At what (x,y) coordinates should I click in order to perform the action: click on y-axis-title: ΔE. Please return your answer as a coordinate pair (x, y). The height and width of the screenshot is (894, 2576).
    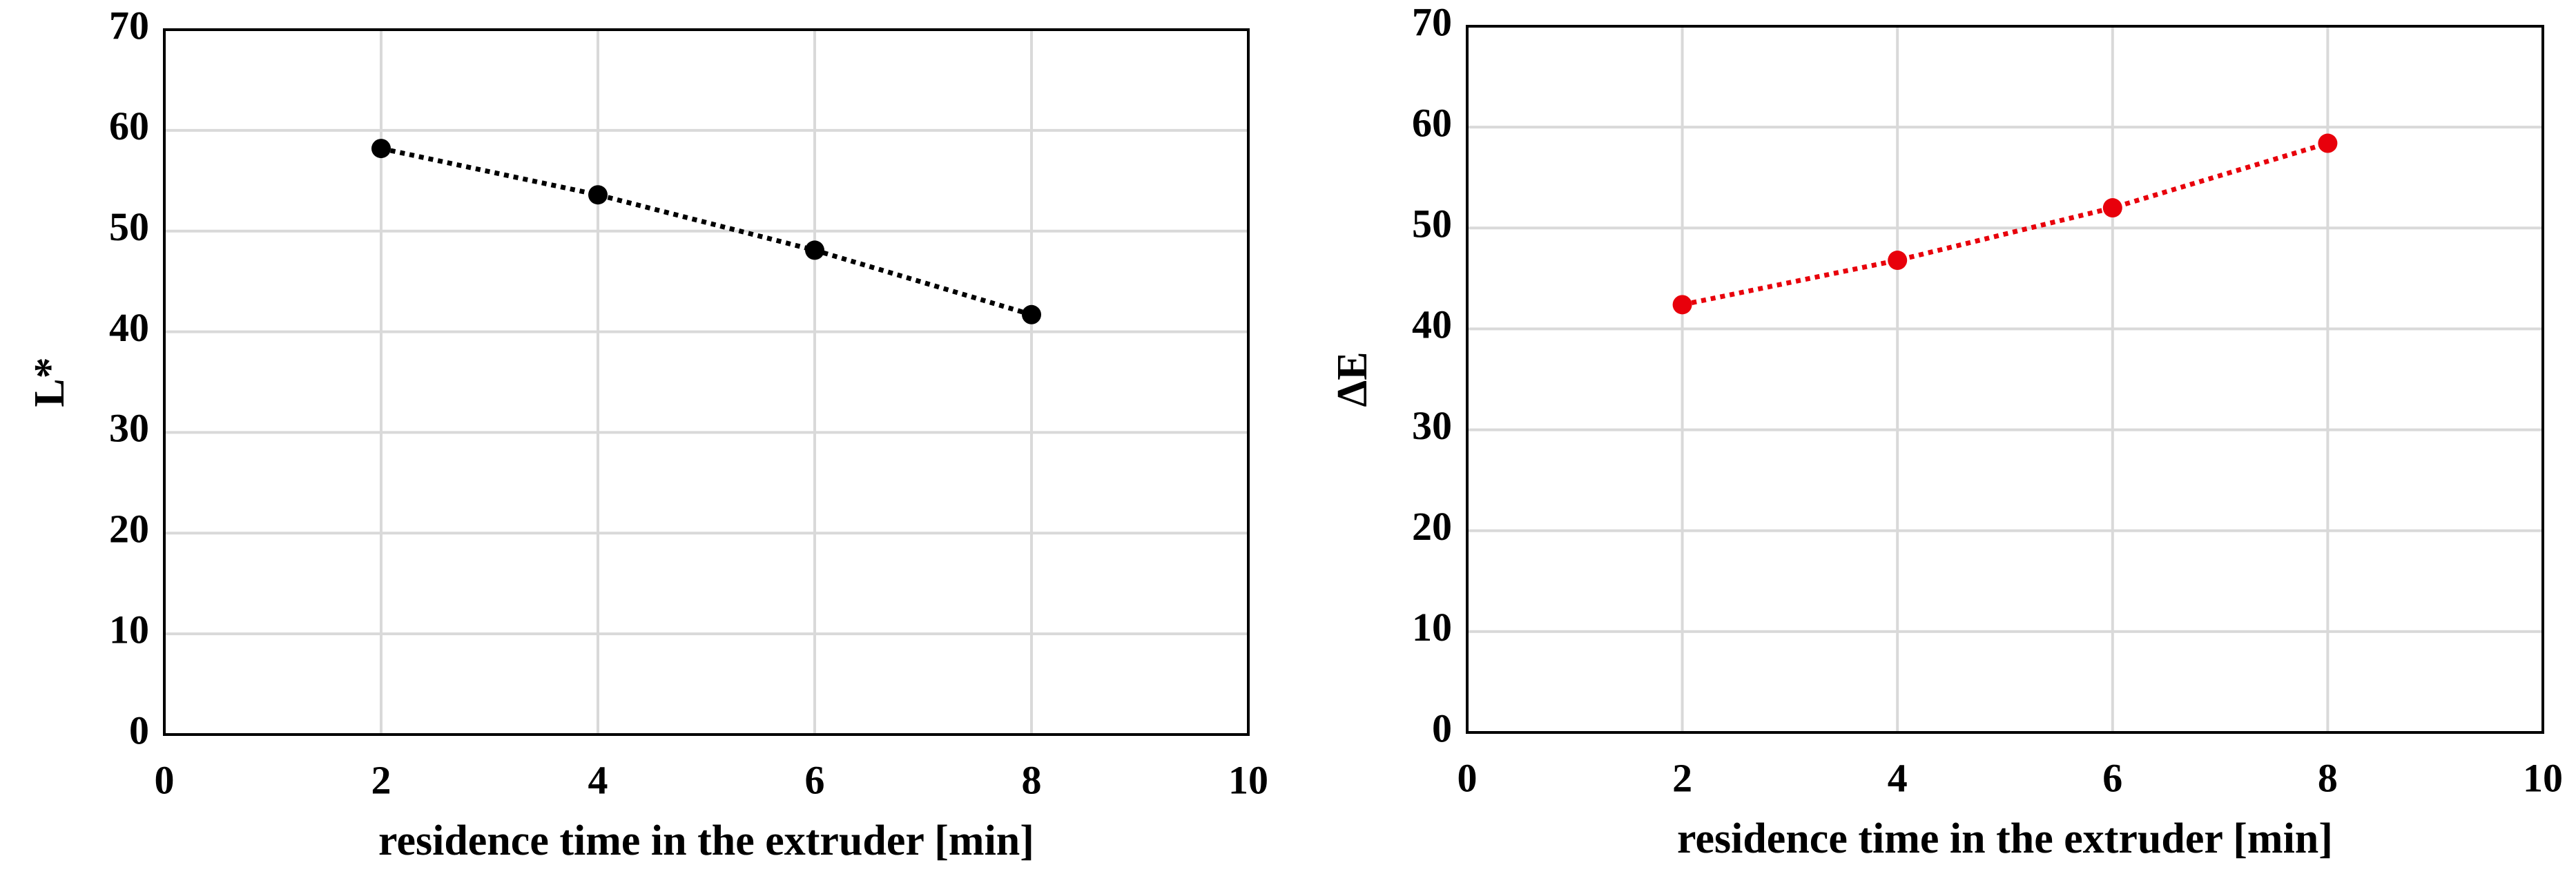
    Looking at the image, I should click on (1352, 379).